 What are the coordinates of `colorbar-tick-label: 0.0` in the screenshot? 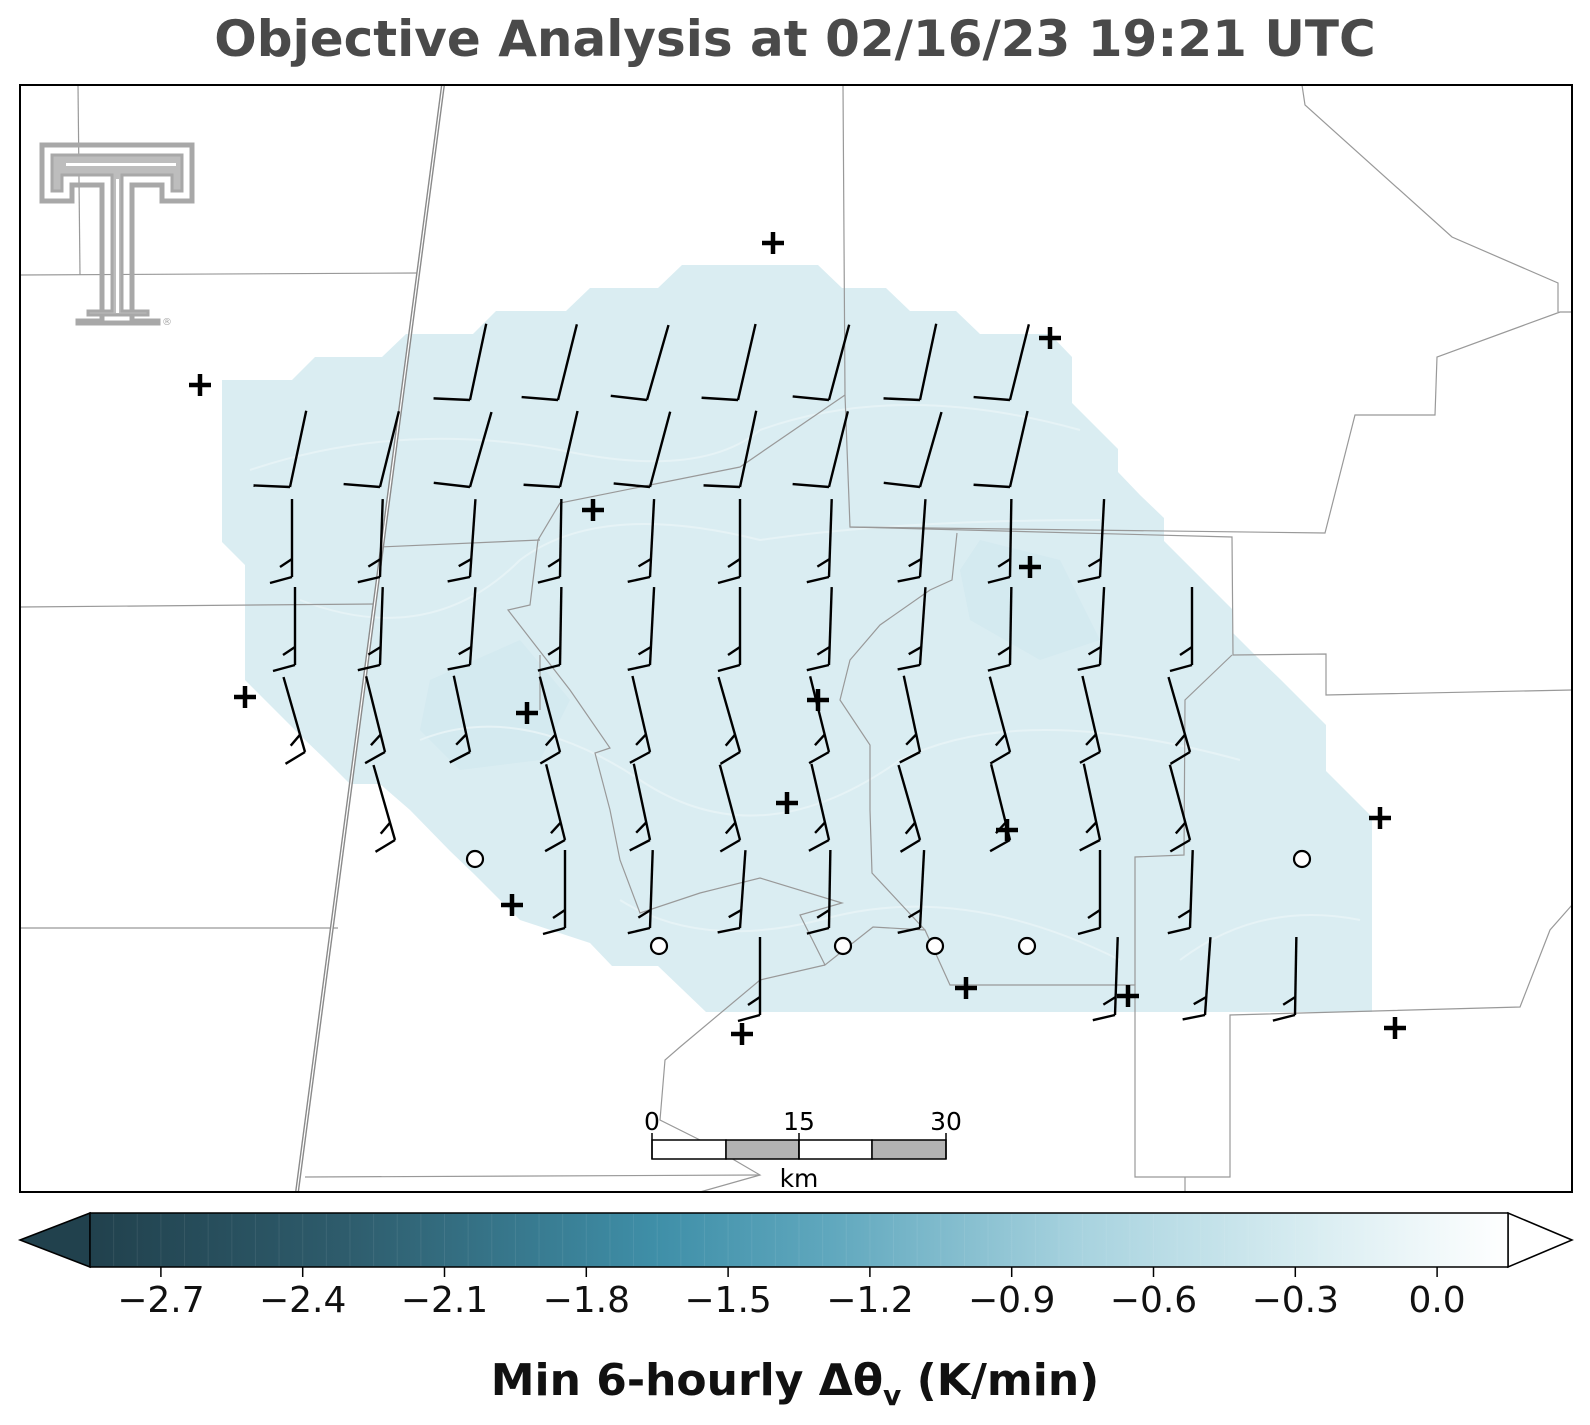 It's located at (1436, 1300).